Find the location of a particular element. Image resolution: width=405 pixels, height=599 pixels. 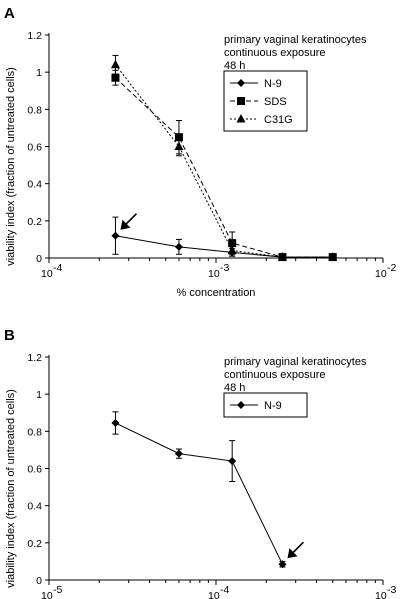

legend-label: SDS is located at coordinates (275, 102).